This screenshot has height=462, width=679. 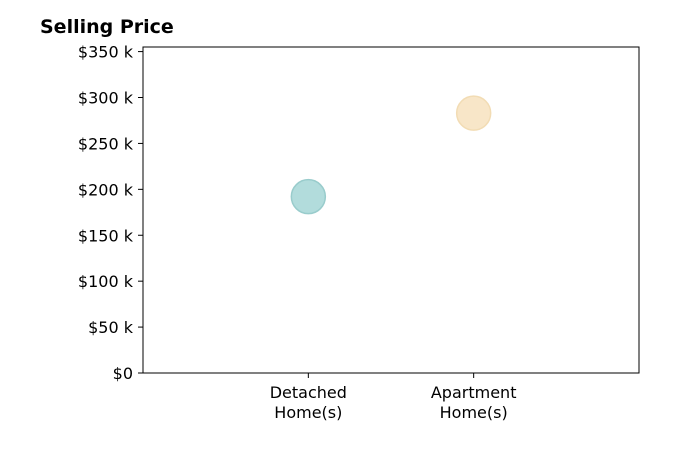 I want to click on y-tick-label: $150 k, so click(x=106, y=235).